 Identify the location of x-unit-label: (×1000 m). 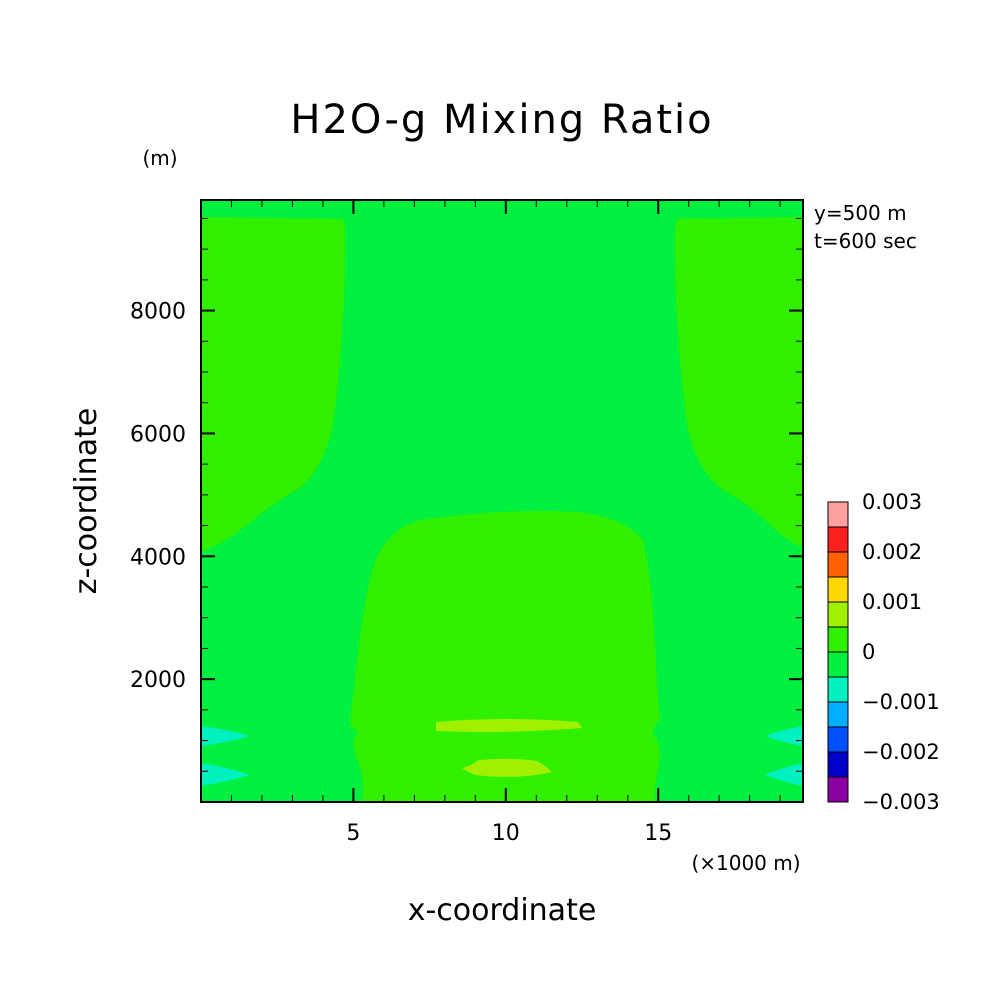
(745, 863).